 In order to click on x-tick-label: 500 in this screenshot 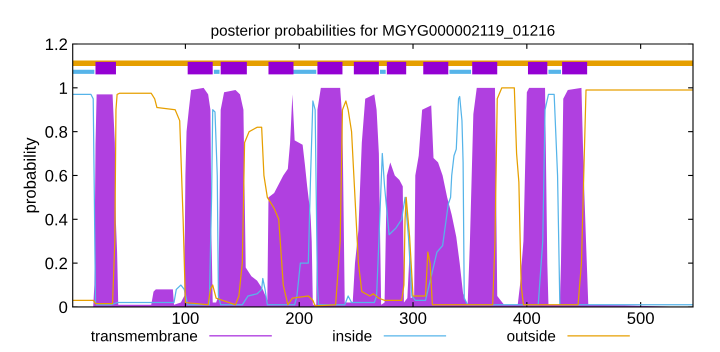, I will do `click(640, 318)`.